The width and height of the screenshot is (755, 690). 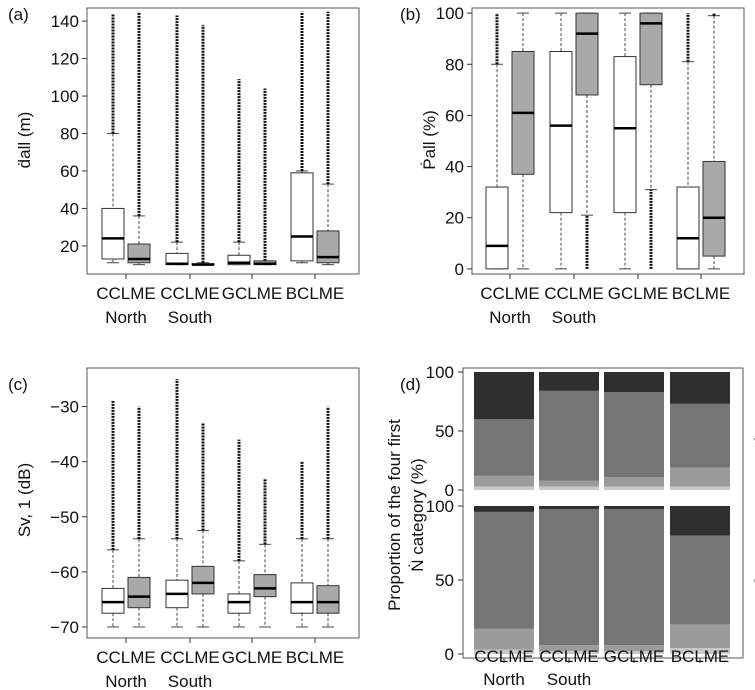 I want to click on plot-frame, so click(x=223, y=503).